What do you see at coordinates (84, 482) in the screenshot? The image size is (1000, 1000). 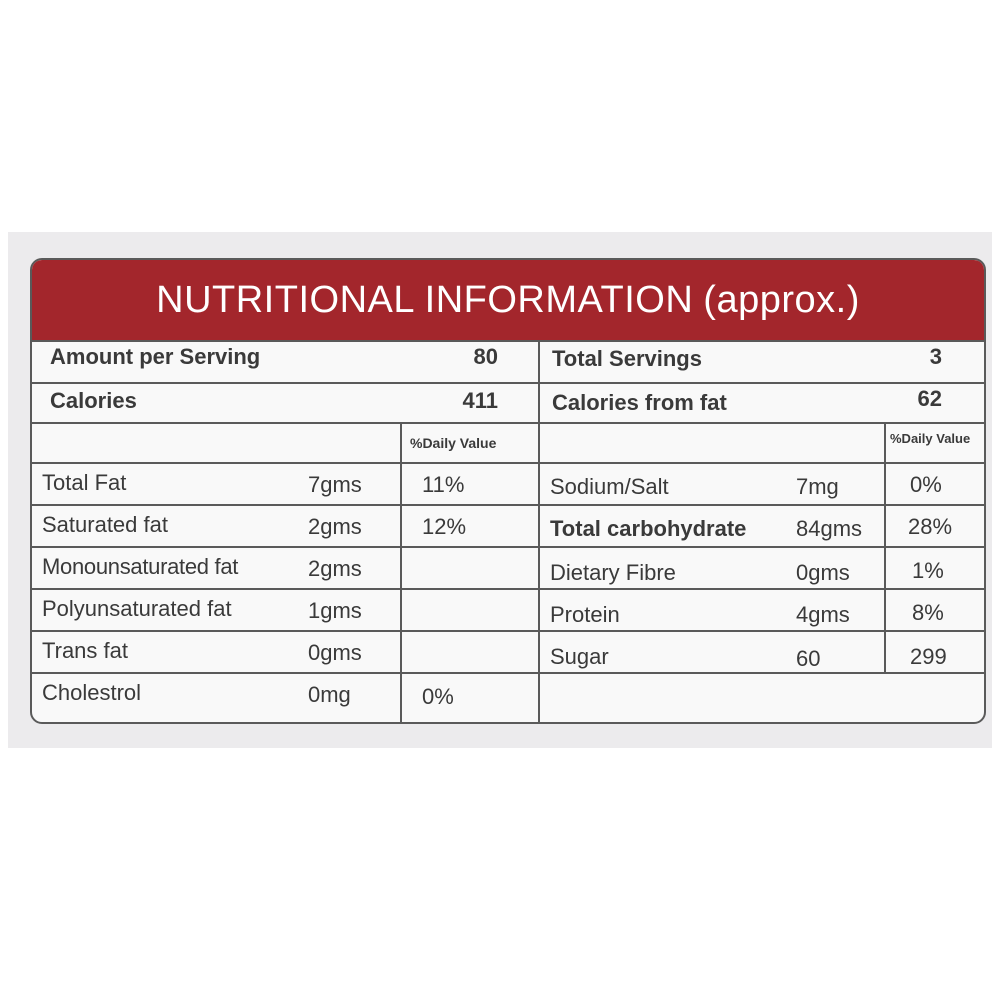 I see `nutrient-name: Total Fat` at bounding box center [84, 482].